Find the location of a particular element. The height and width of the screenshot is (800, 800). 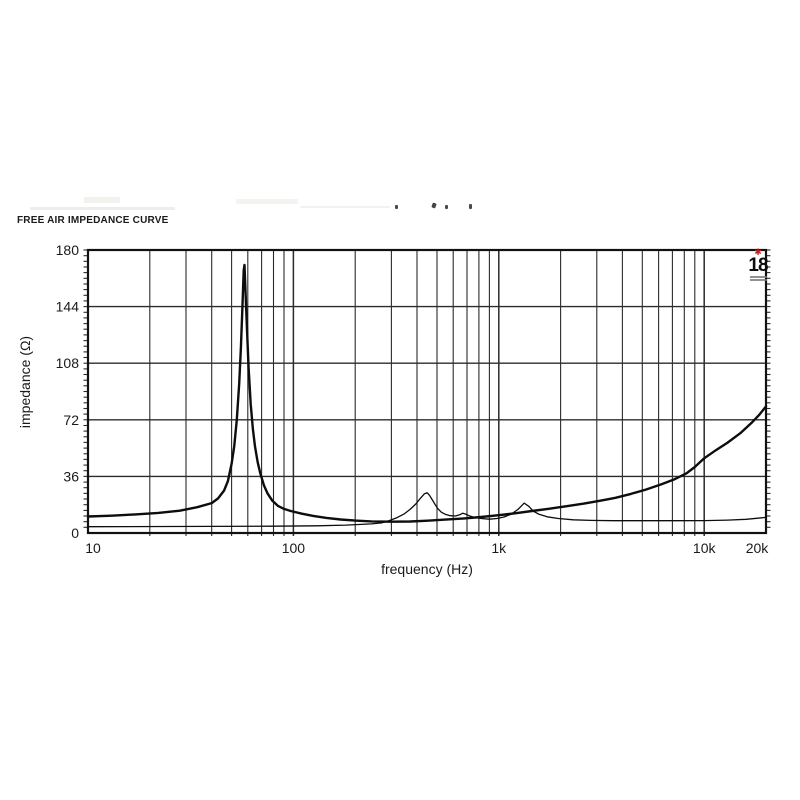

y-tick-label: 144 is located at coordinates (68, 307).